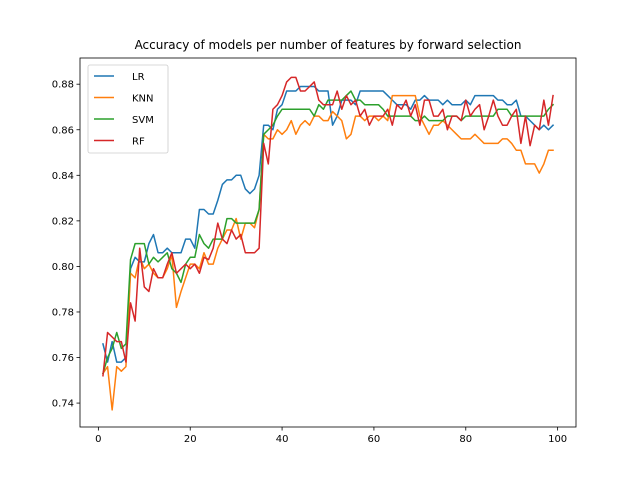  Describe the element at coordinates (190, 439) in the screenshot. I see `x-tick-label: 20` at that location.